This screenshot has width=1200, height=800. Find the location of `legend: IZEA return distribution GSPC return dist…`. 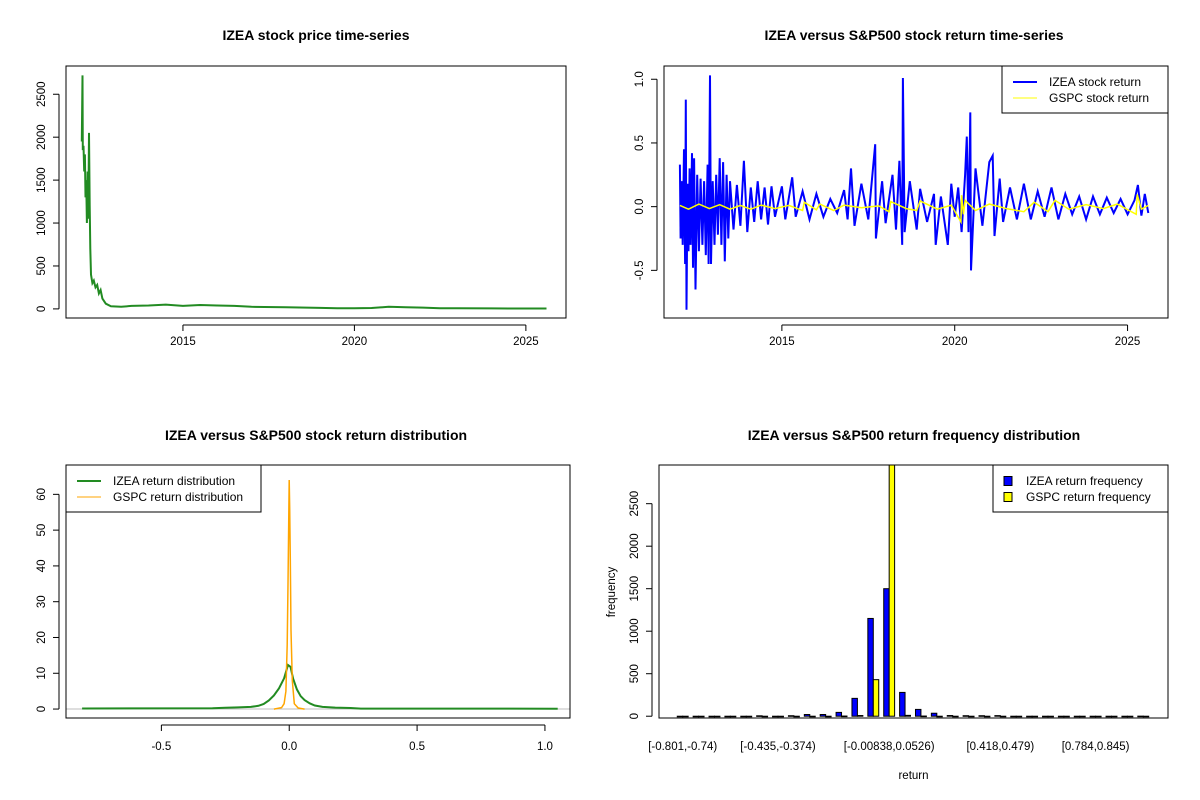

legend: IZEA return distribution GSPC return dist… is located at coordinates (163, 488).